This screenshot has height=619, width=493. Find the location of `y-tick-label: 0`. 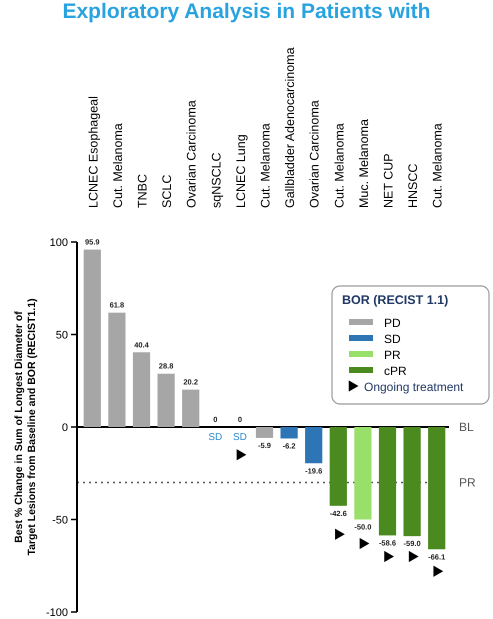

y-tick-label: 0 is located at coordinates (65, 428).